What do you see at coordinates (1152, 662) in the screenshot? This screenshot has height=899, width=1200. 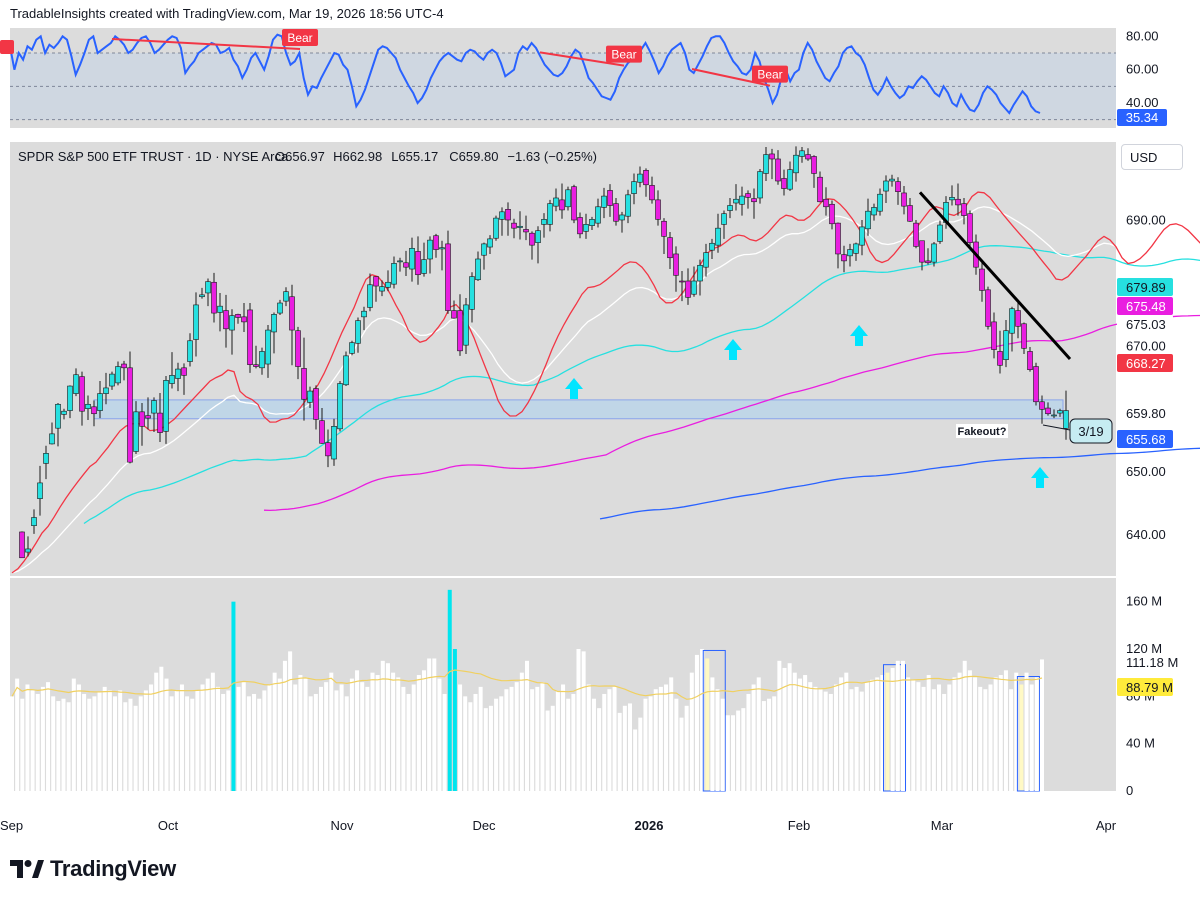 I see `volume-last-value: 111.18 M` at bounding box center [1152, 662].